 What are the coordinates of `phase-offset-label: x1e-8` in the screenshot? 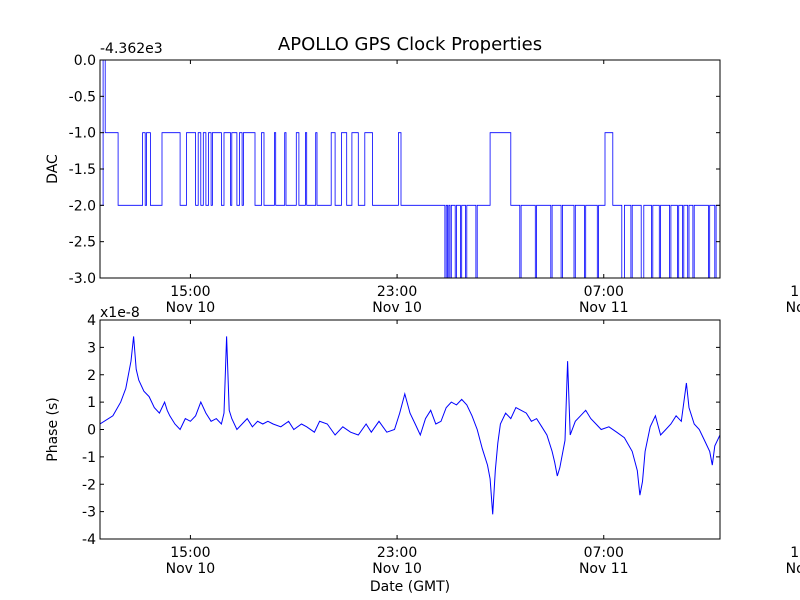 It's located at (120, 313).